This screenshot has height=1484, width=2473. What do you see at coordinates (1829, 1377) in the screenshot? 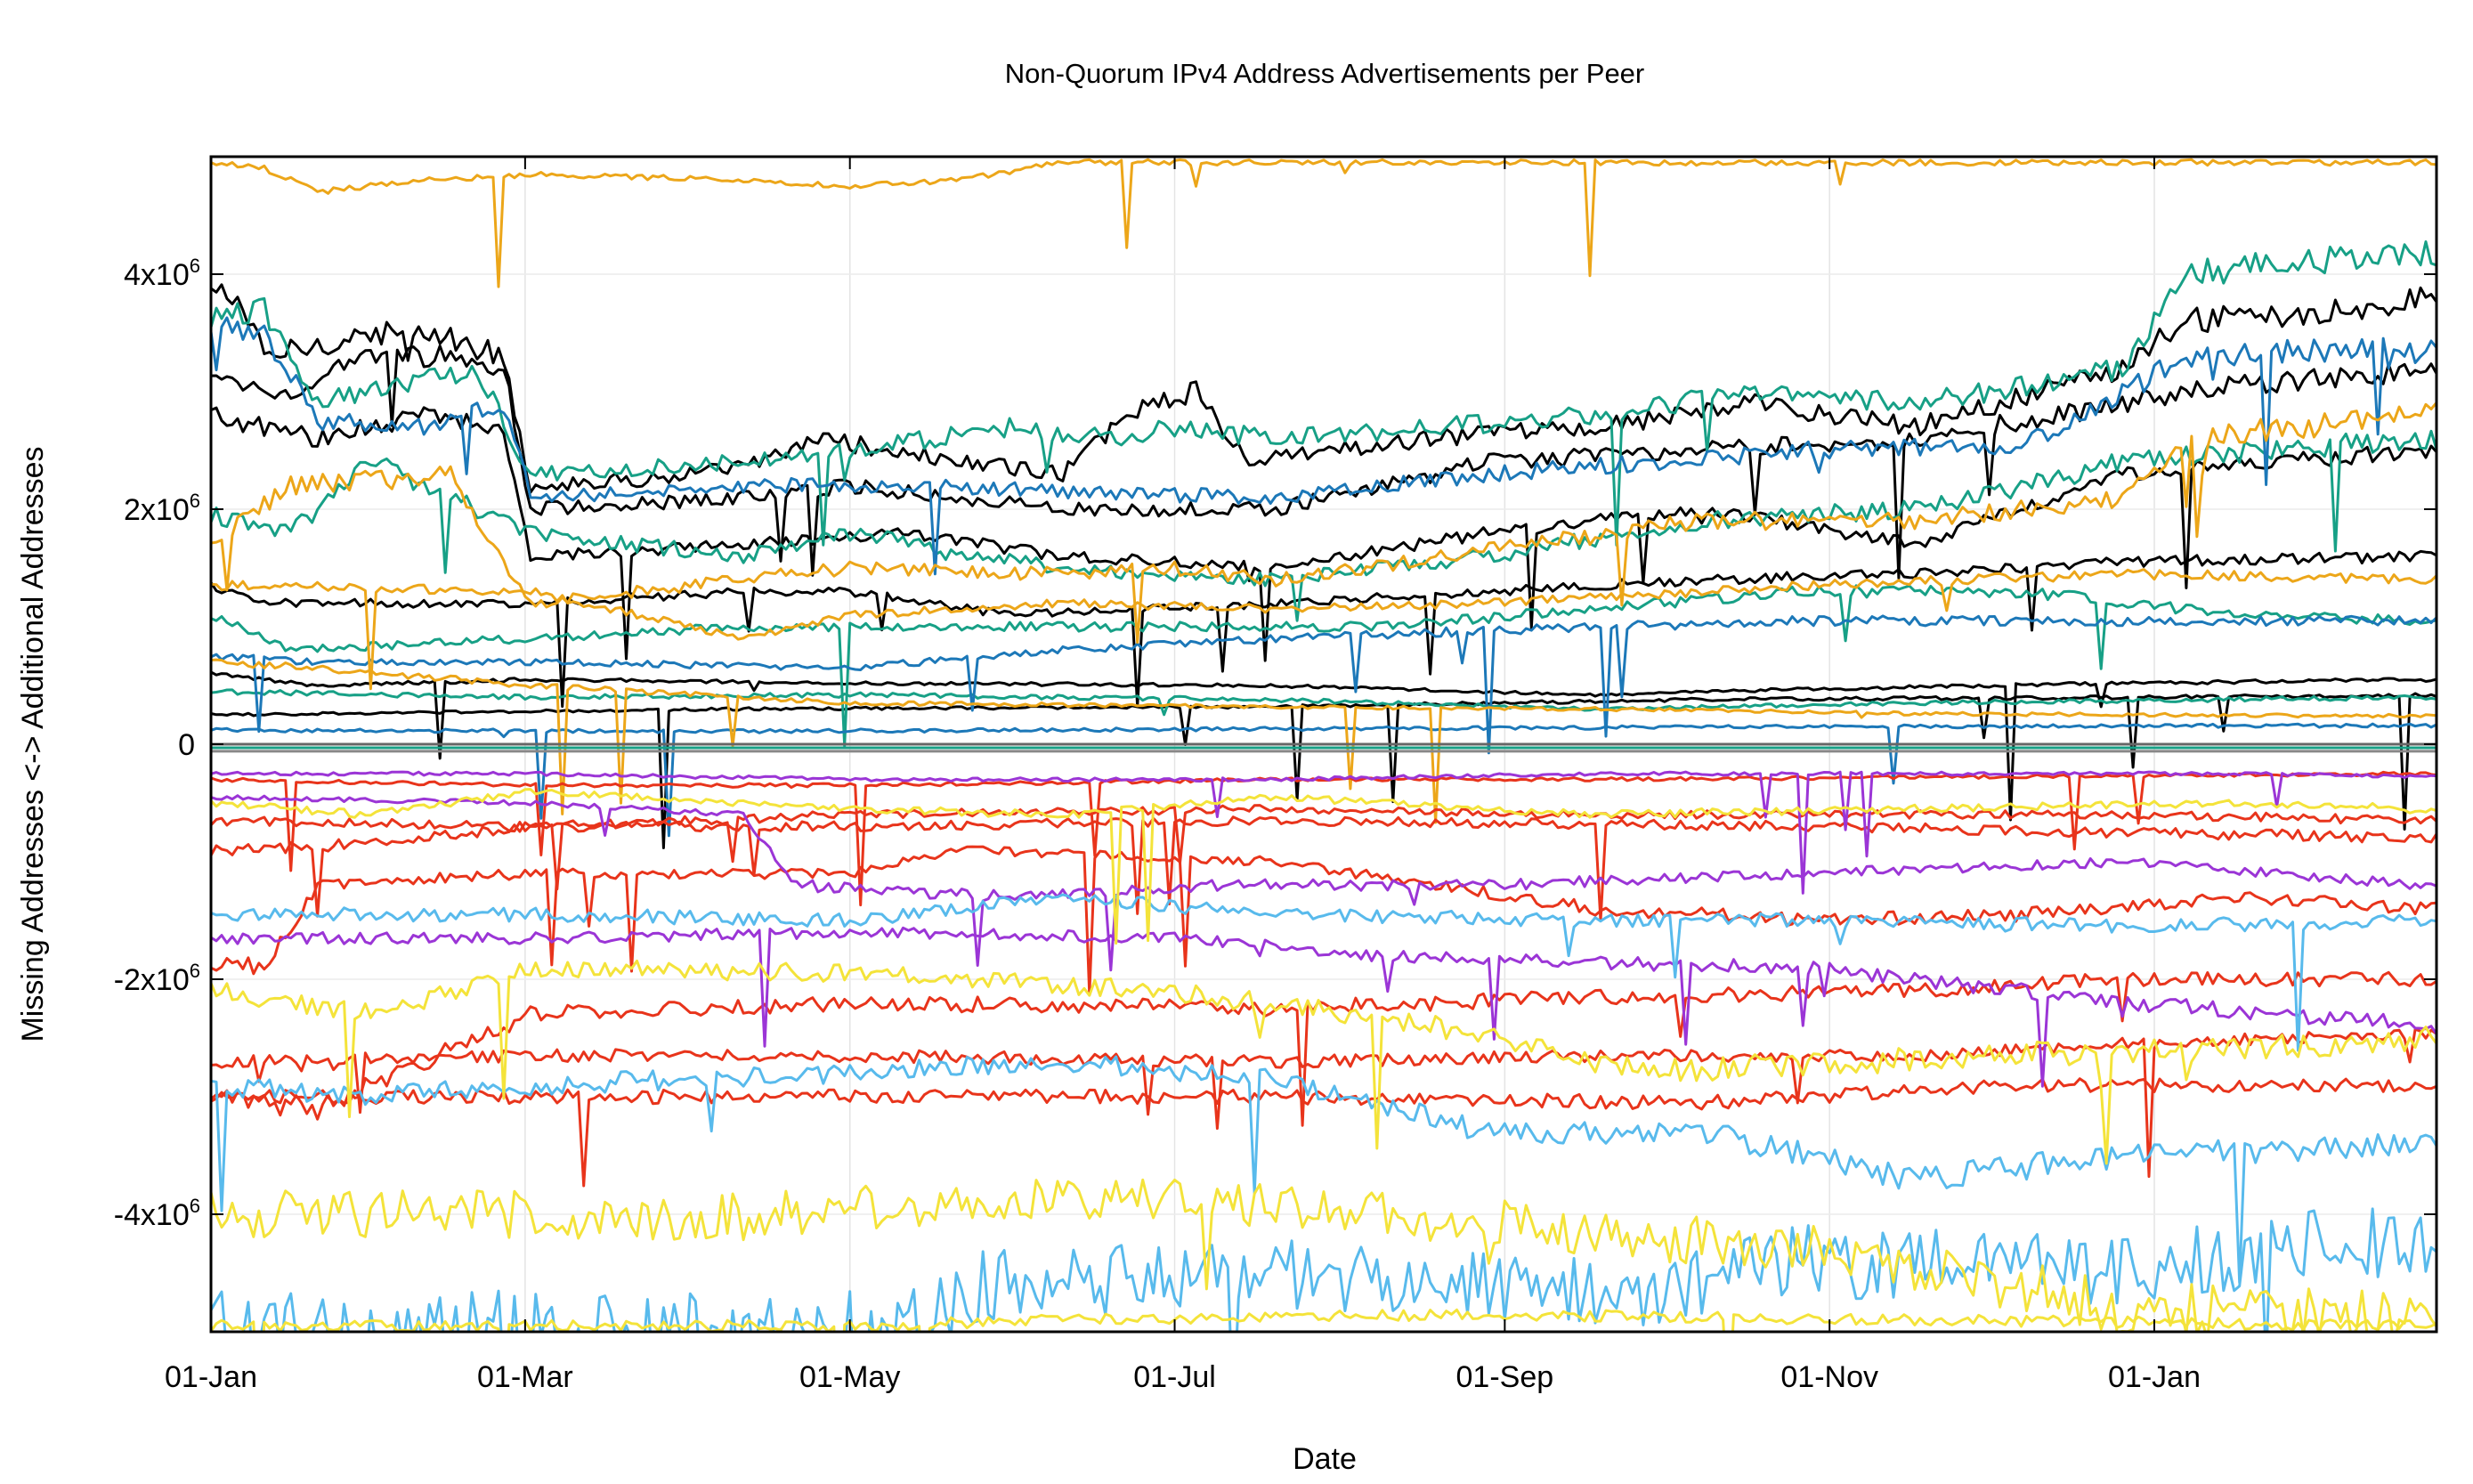
I see `x-tick-label: 01-Nov` at bounding box center [1829, 1377].